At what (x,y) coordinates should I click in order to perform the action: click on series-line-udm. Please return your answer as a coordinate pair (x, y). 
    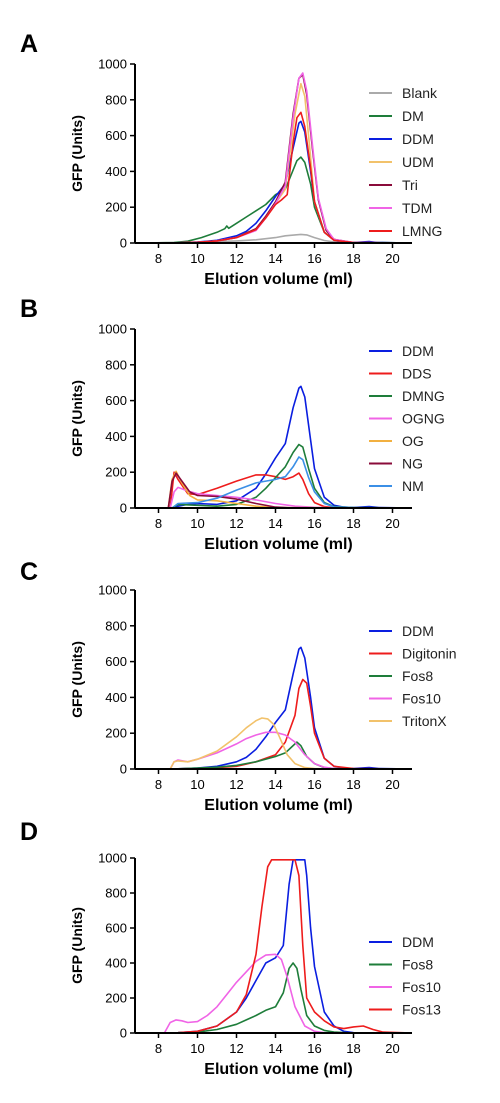
    Looking at the image, I should click on (275, 163).